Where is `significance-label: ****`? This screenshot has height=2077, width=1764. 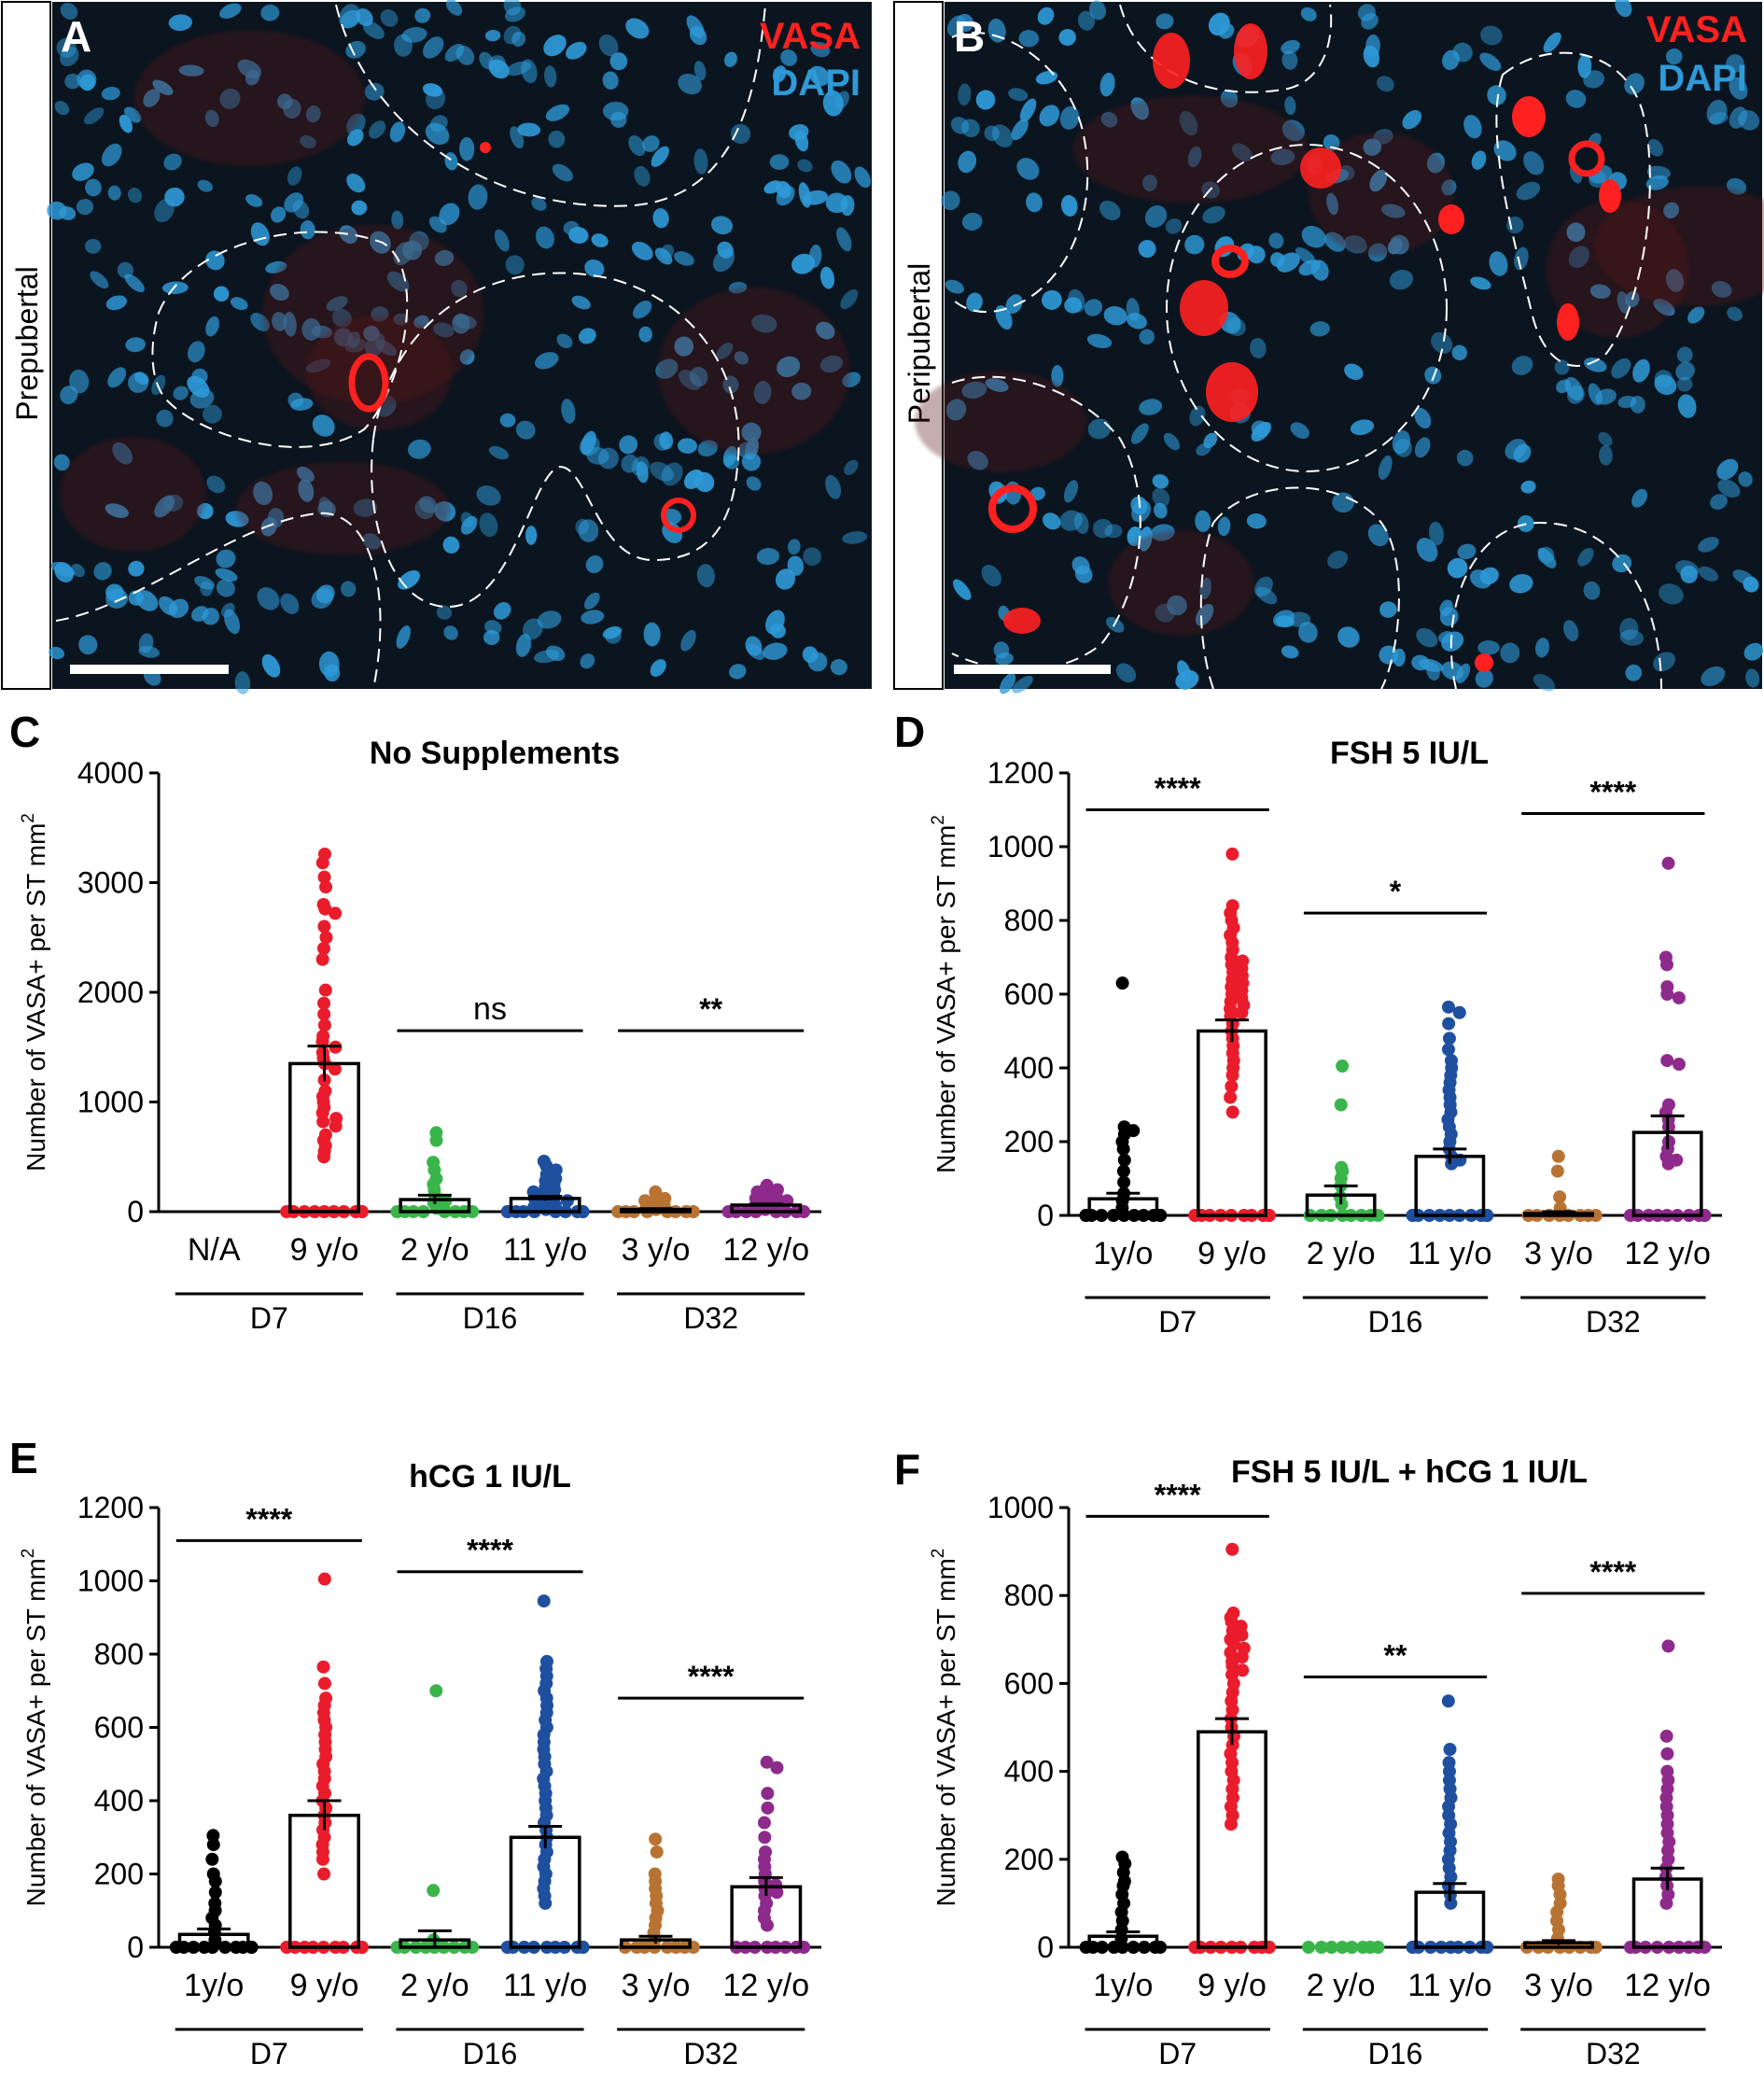 significance-label: **** is located at coordinates (268, 1519).